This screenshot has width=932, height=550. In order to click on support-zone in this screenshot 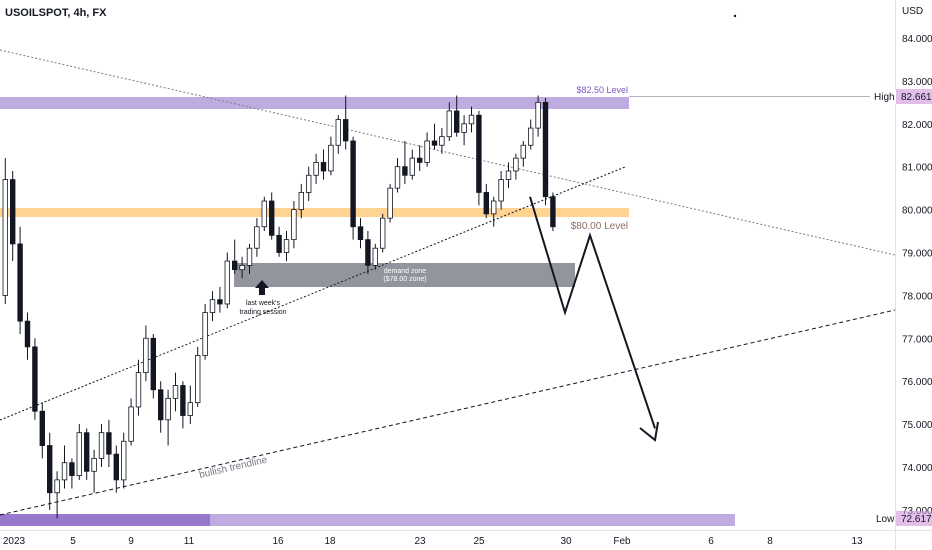, I will do `click(314, 212)`.